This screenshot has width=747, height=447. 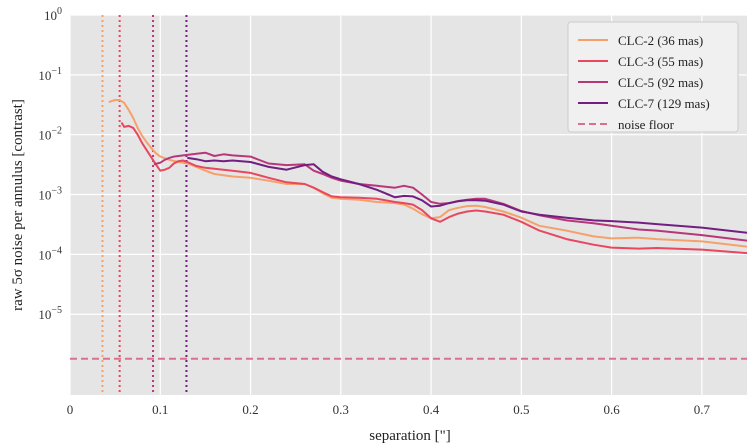 What do you see at coordinates (50, 164) in the screenshot?
I see `y-tick-labels: 10⁰ 10⁻¹ 10⁻² 10⁻³ 10⁻⁴ 10⁻⁵` at bounding box center [50, 164].